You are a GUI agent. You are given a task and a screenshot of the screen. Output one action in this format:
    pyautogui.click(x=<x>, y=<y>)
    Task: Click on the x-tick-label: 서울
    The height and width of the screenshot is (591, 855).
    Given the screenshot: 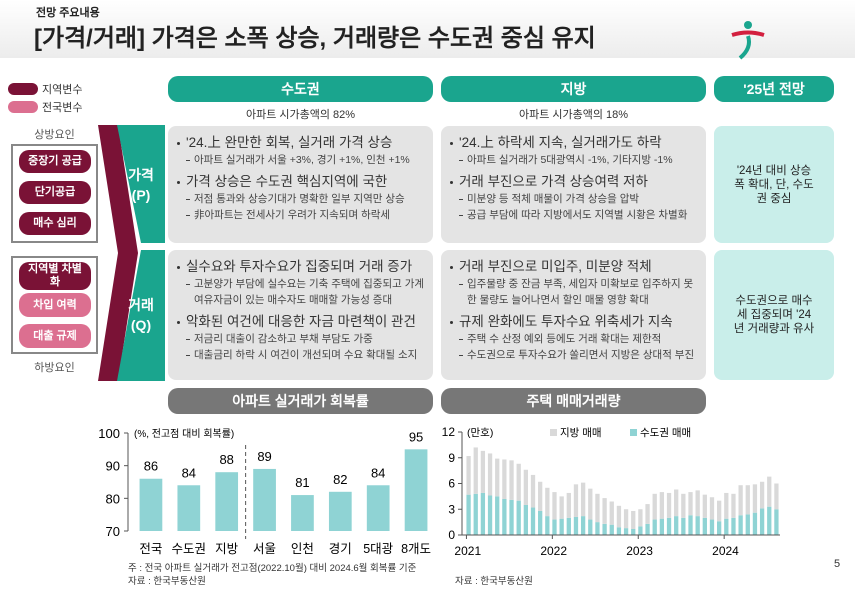 What is the action you would take?
    pyautogui.click(x=264, y=549)
    